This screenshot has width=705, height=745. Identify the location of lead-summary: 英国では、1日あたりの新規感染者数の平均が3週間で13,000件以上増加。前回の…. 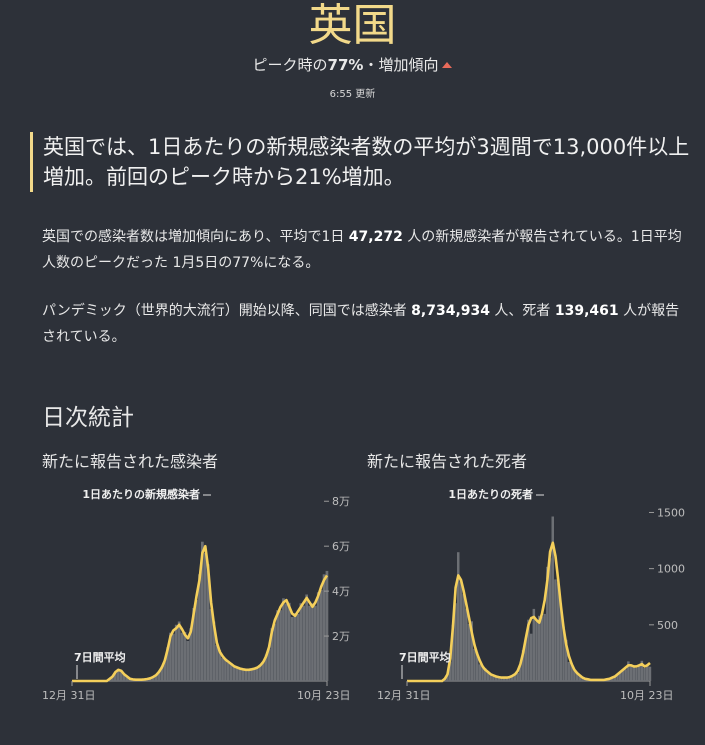
(361, 162).